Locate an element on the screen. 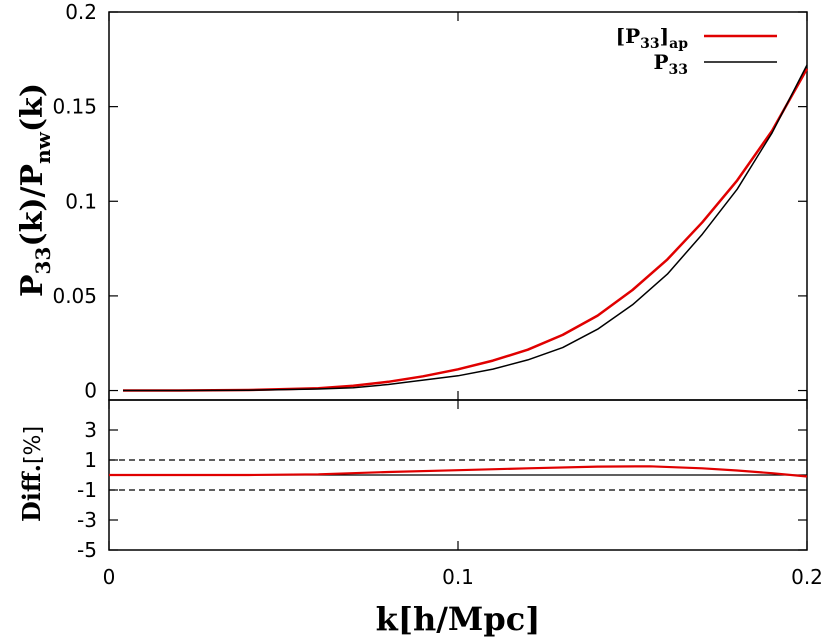 The width and height of the screenshot is (830, 643). top-y-tick-label: 0.2 is located at coordinates (81, 12).